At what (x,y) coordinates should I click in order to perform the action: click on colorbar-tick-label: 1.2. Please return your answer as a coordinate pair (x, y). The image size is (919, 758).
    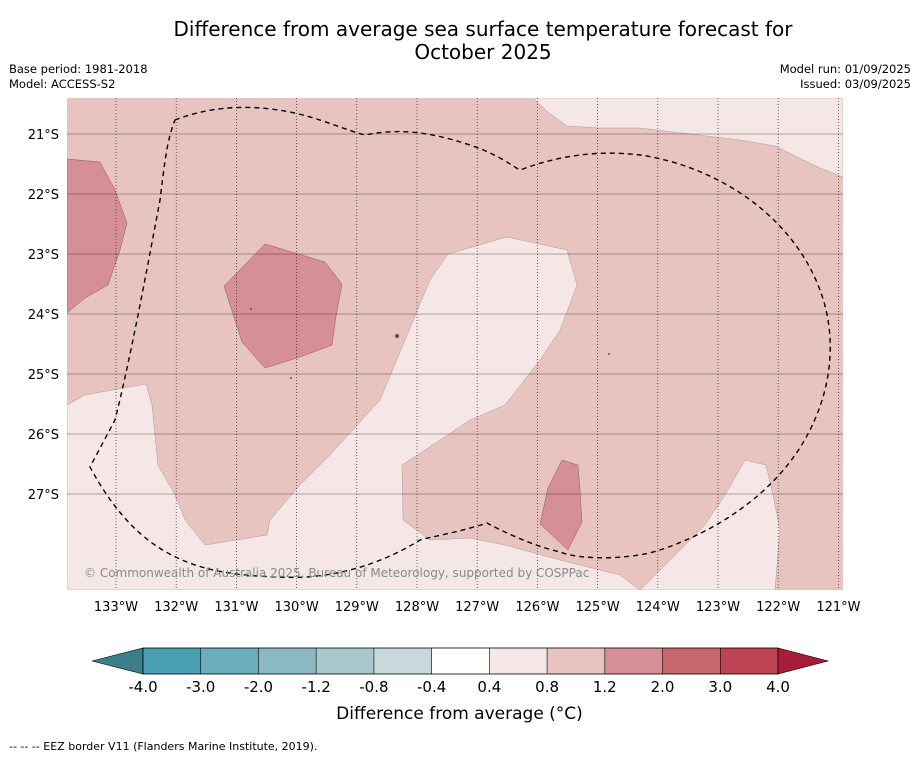
    Looking at the image, I should click on (605, 687).